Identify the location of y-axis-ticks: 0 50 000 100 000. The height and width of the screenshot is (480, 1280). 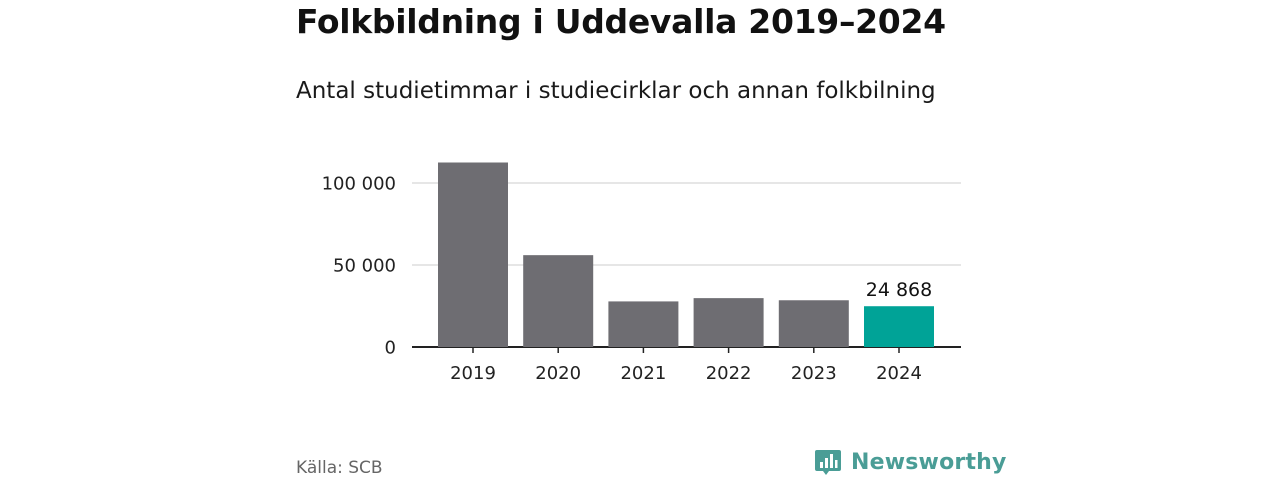
(359, 266).